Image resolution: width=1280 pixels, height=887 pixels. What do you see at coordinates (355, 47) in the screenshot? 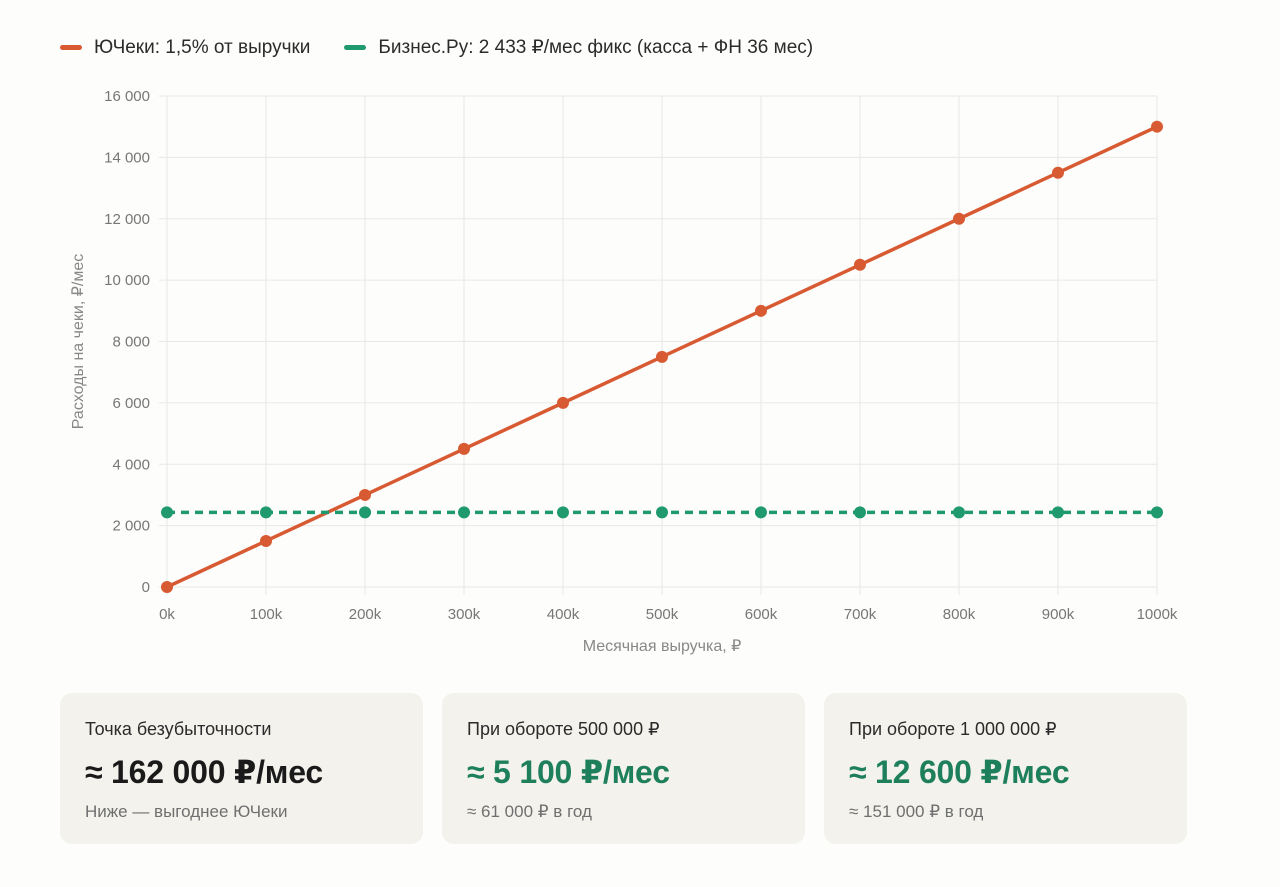
I see `legend-swatch-biznesru` at bounding box center [355, 47].